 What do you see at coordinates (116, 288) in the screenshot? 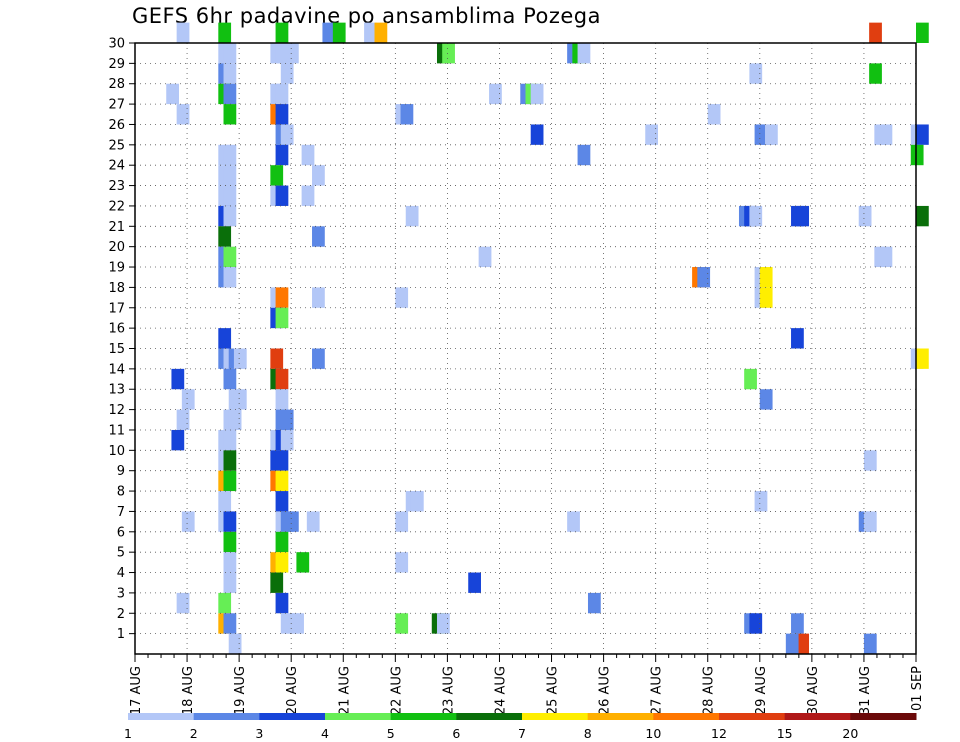
I see `y-tick-label: 18` at bounding box center [116, 288].